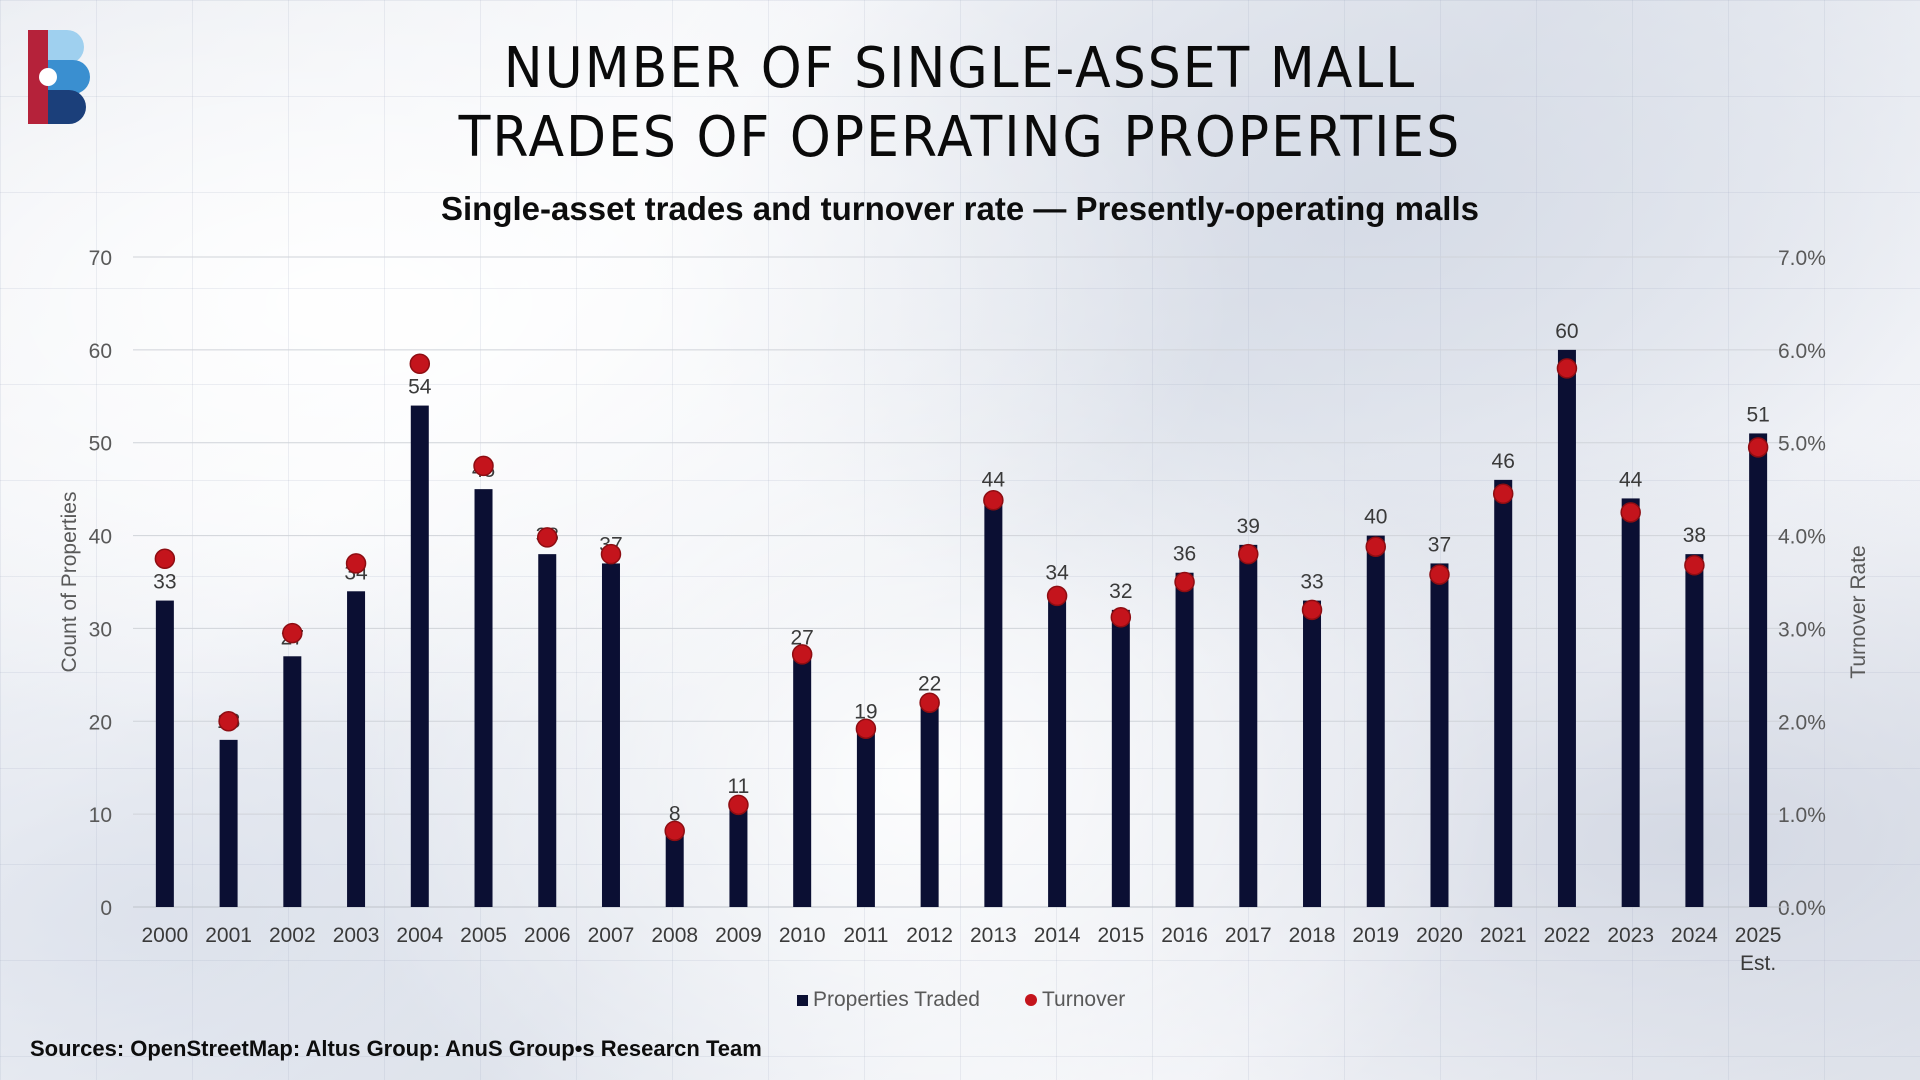  I want to click on data-label: 36, so click(1184, 554).